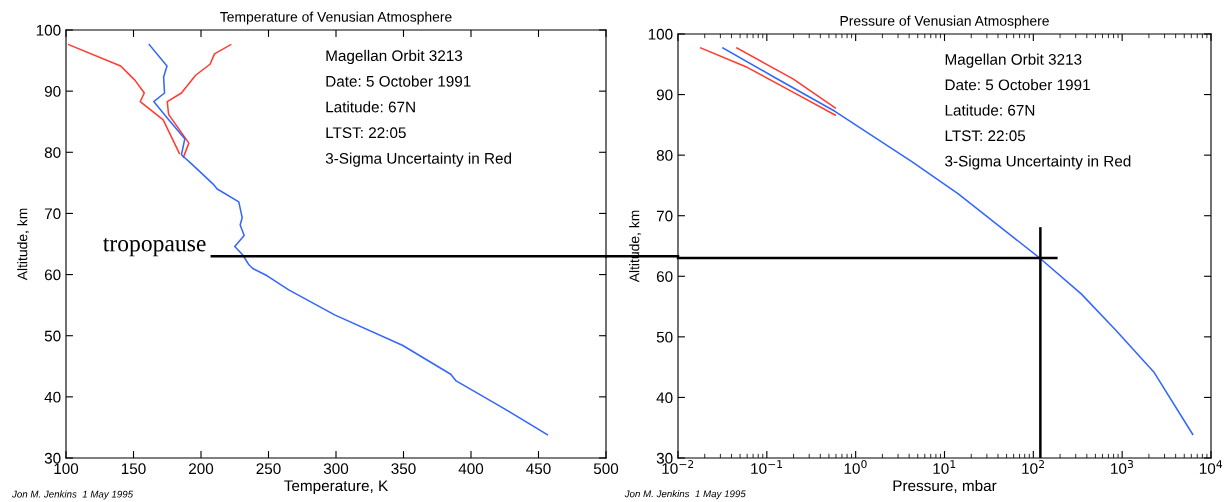 Image resolution: width=1225 pixels, height=502 pixels. What do you see at coordinates (336, 18) in the screenshot?
I see `chart-title: Temperature of Venusian Atmosphere` at bounding box center [336, 18].